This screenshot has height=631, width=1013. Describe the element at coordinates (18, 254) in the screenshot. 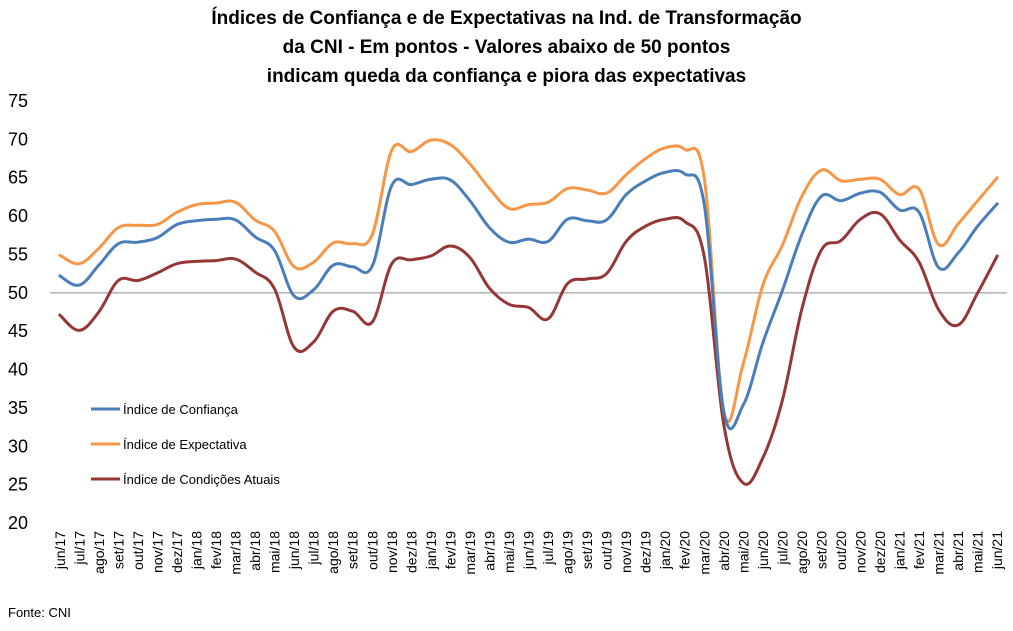

I see `y-tick-label: 55` at that location.